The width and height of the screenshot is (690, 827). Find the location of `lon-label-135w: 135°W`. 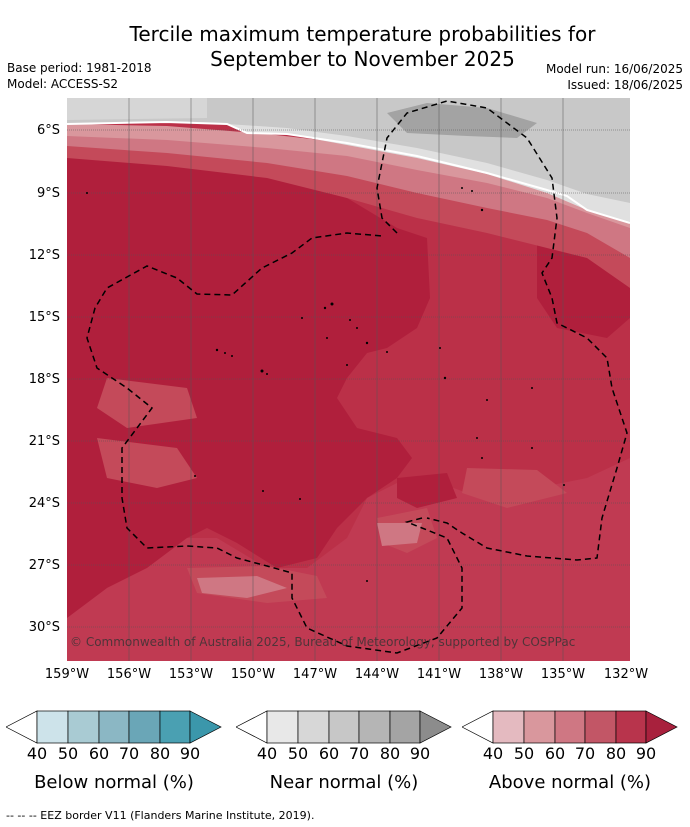

lon-label-135w: 135°W is located at coordinates (563, 674).